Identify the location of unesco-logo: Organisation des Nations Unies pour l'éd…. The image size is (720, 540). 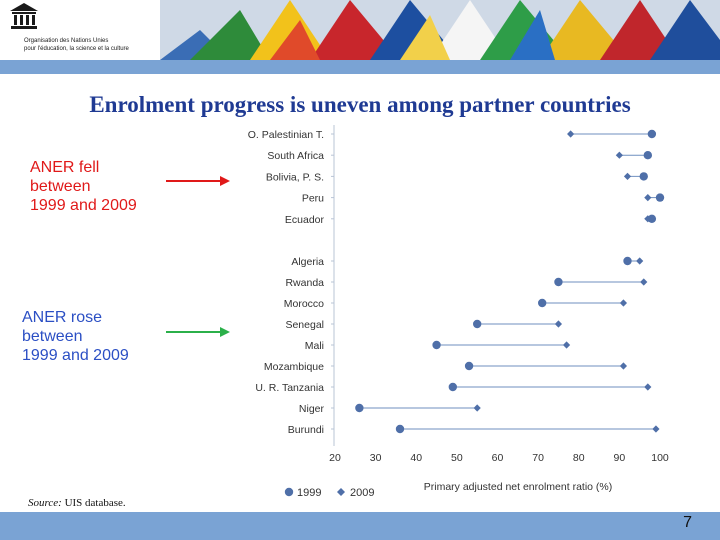
(80, 30).